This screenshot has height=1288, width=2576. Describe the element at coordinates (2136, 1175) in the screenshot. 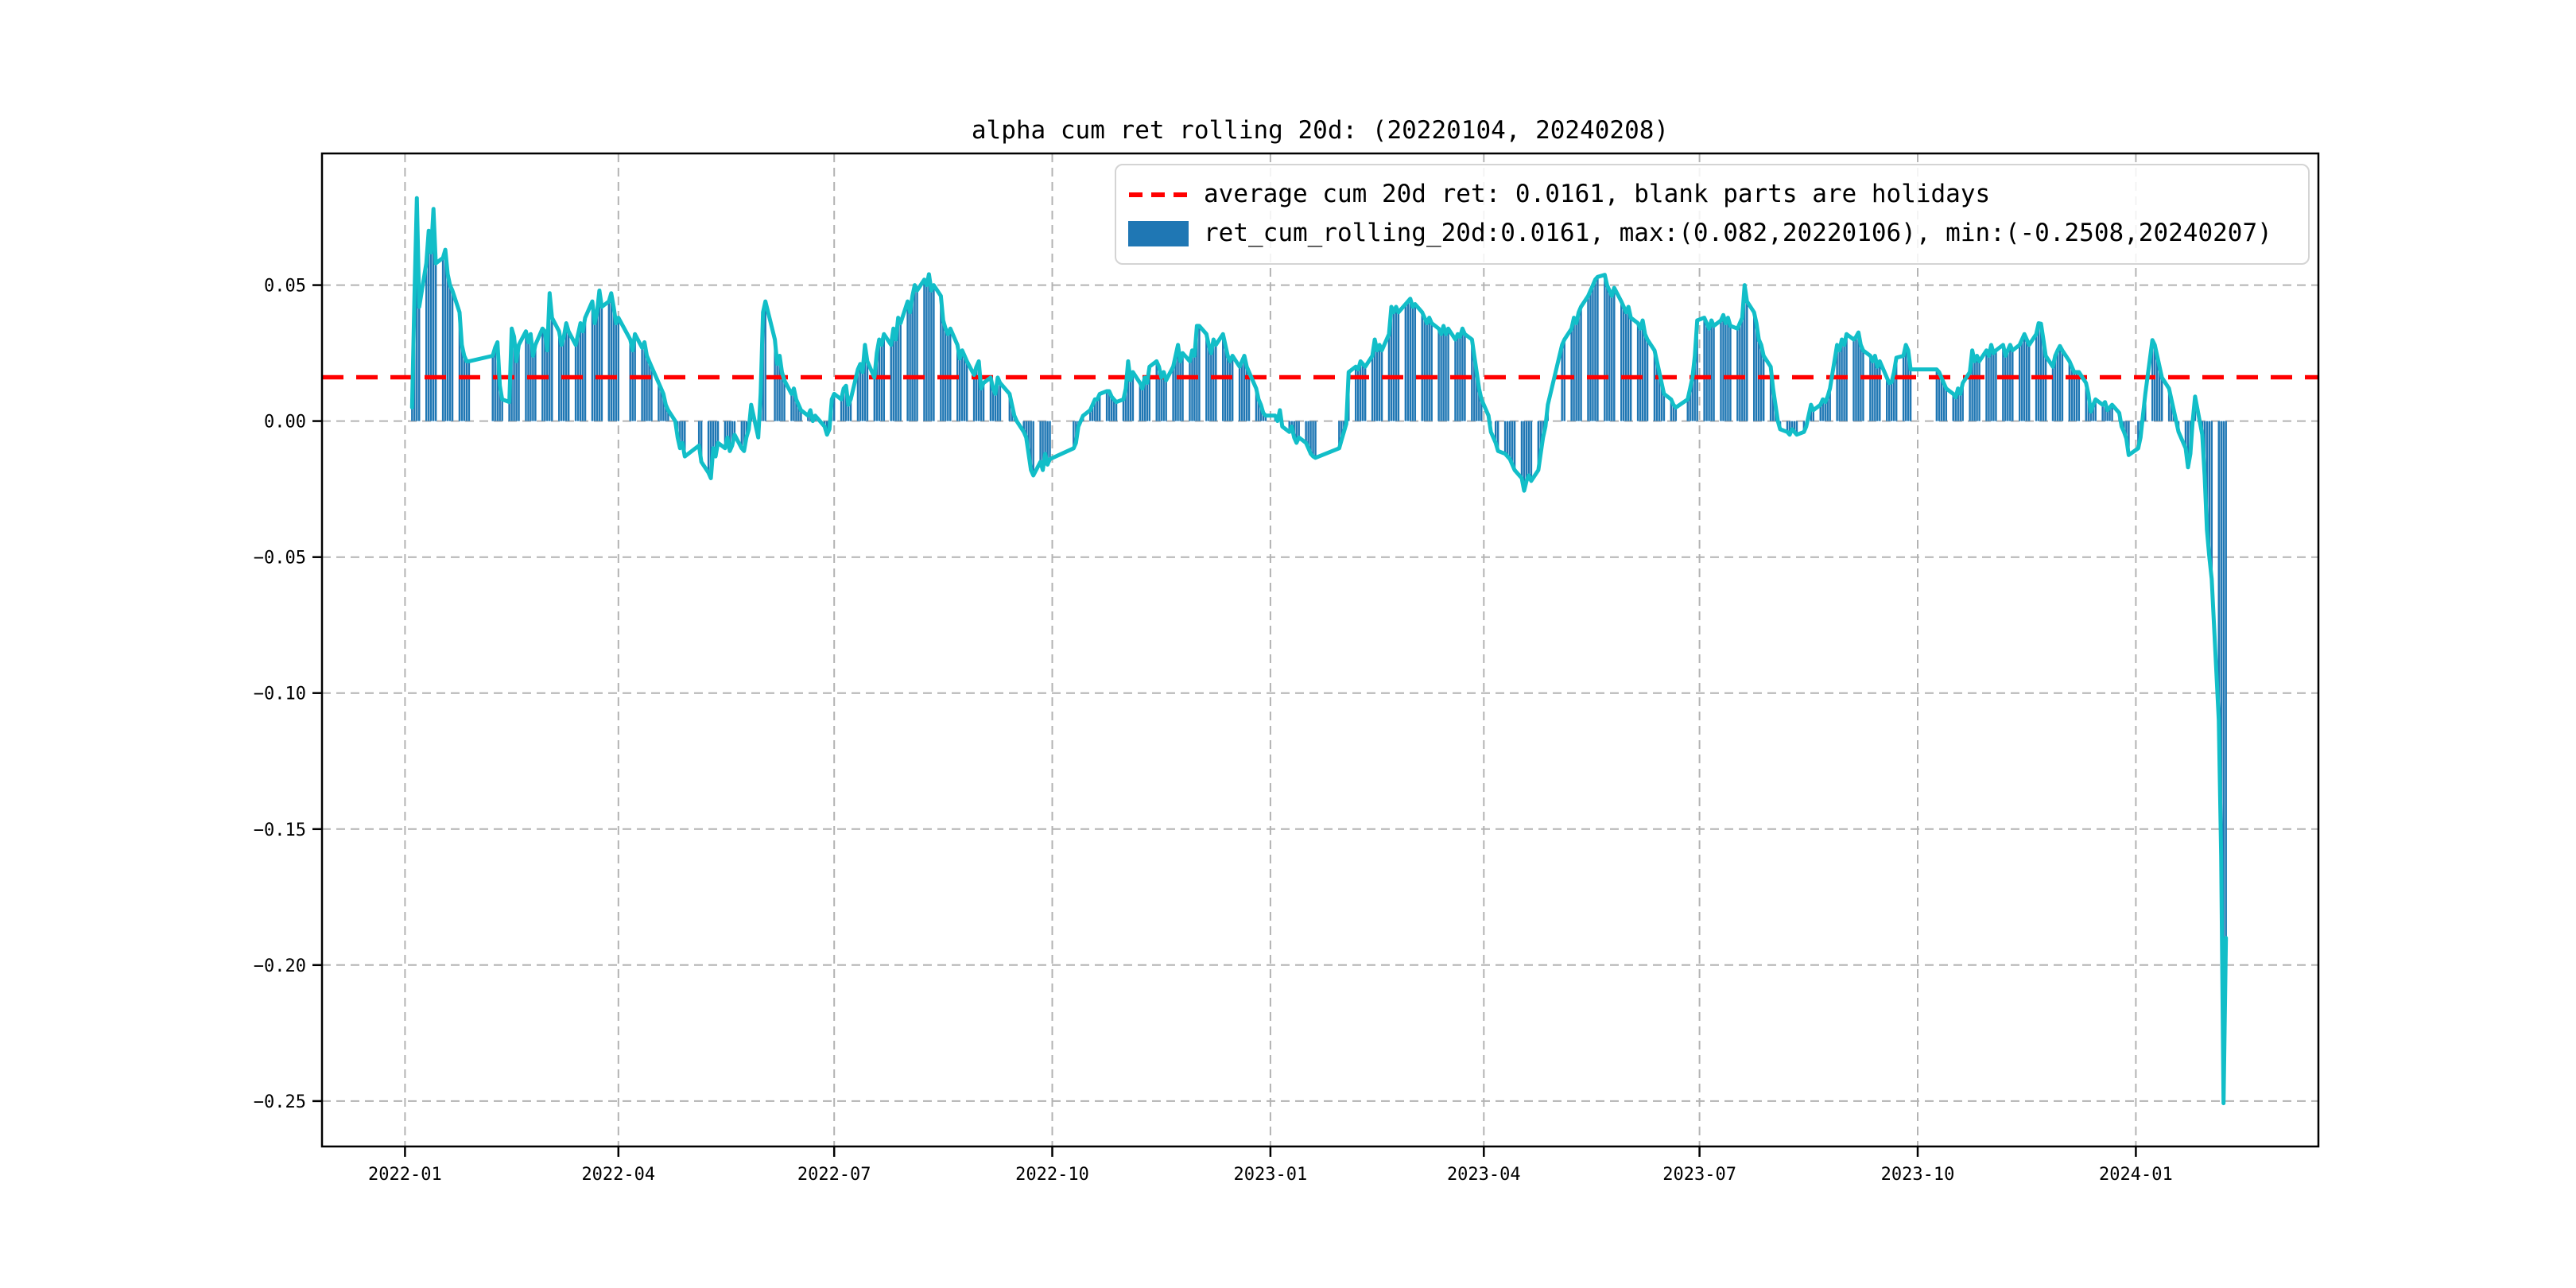

I see `x-tick-label: 2024-01` at that location.